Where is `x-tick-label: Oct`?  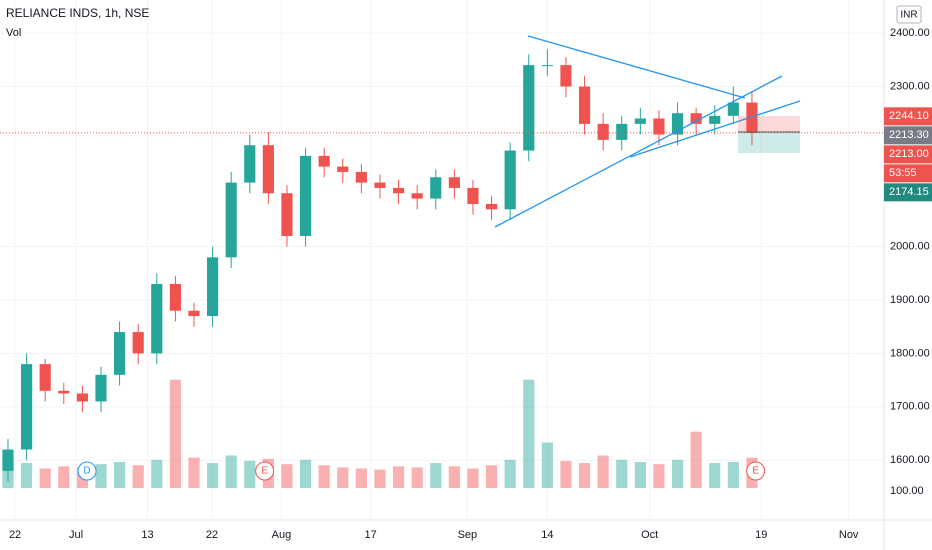 x-tick-label: Oct is located at coordinates (649, 535).